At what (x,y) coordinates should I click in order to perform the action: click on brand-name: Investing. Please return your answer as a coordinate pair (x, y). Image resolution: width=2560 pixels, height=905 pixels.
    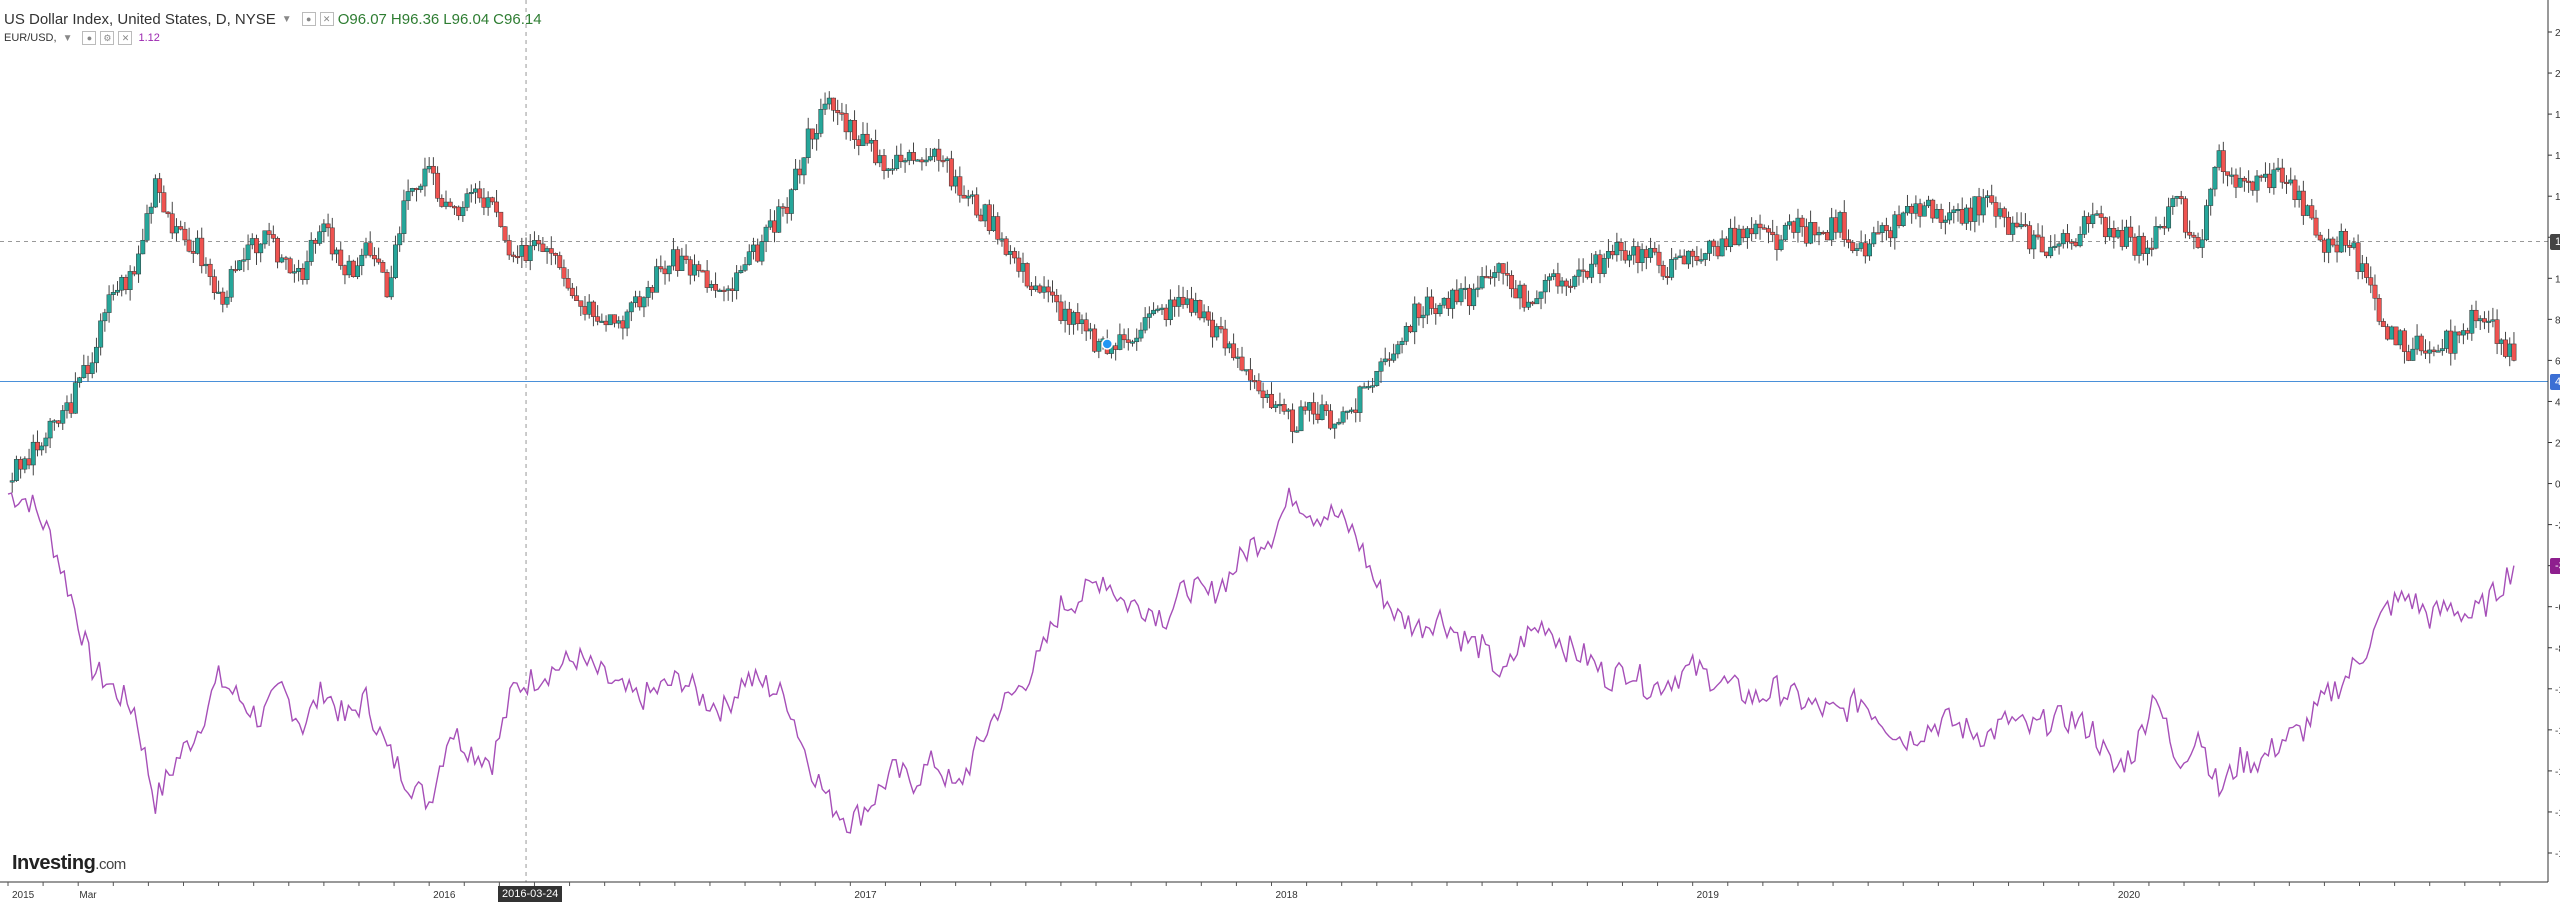
    Looking at the image, I should click on (54, 863).